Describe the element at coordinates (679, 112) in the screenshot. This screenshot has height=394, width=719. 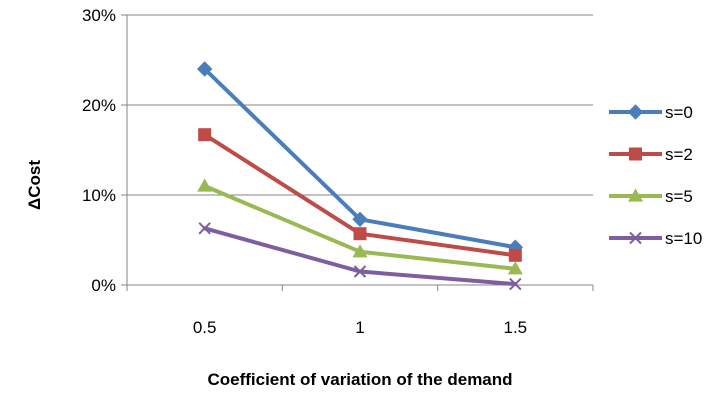
I see `legend-label: s=0` at that location.